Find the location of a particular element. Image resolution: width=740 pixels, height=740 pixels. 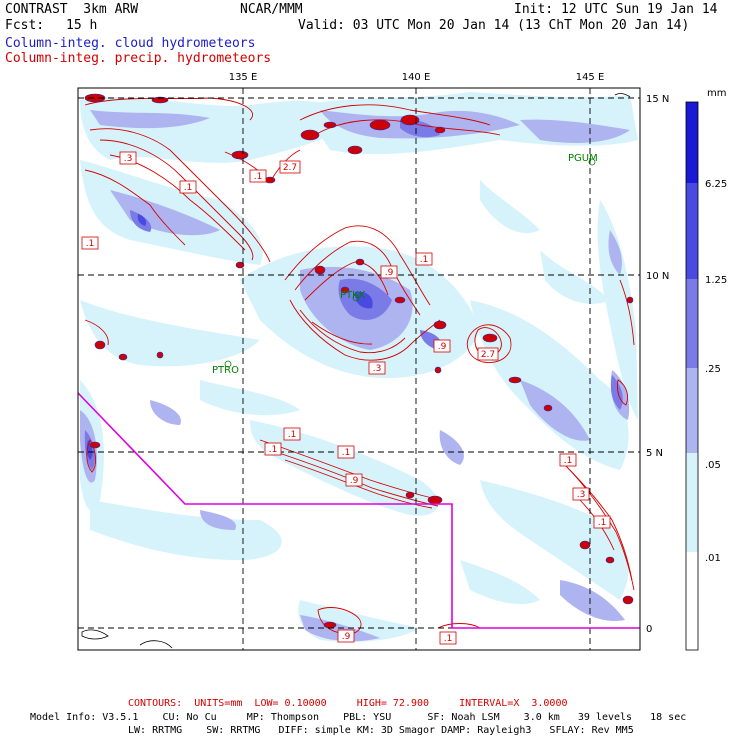

lon-label-135: 135 E is located at coordinates (243, 77).